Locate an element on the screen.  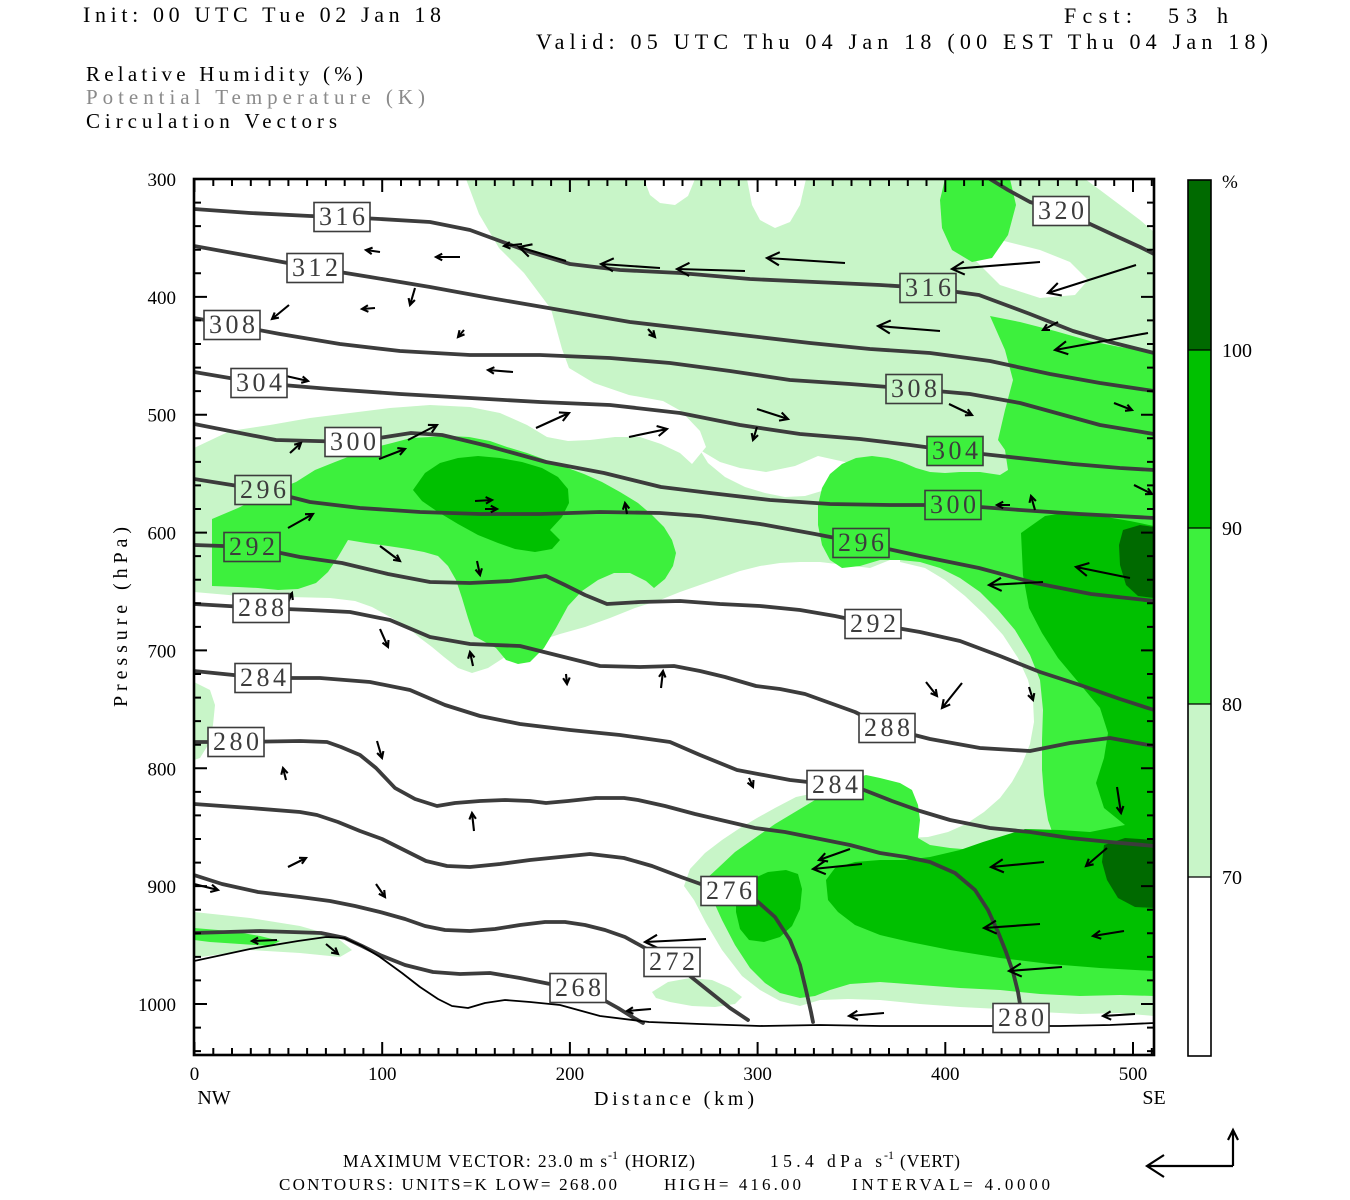
svg-text: NW is located at coordinates (213, 1098).